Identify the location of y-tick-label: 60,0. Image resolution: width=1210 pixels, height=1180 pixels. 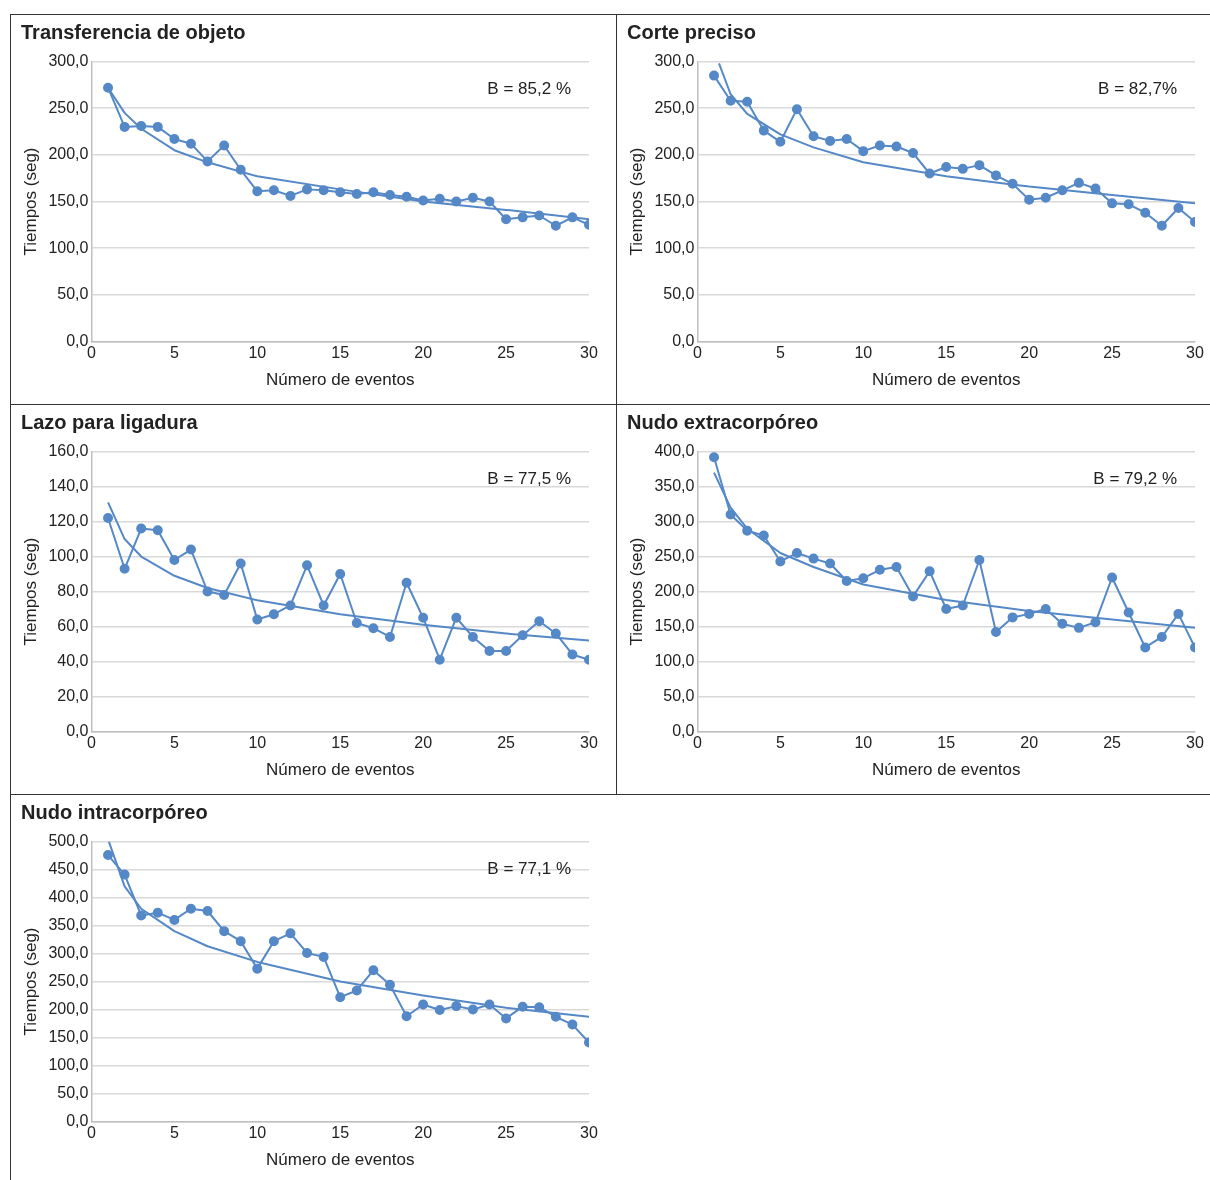
(73, 625).